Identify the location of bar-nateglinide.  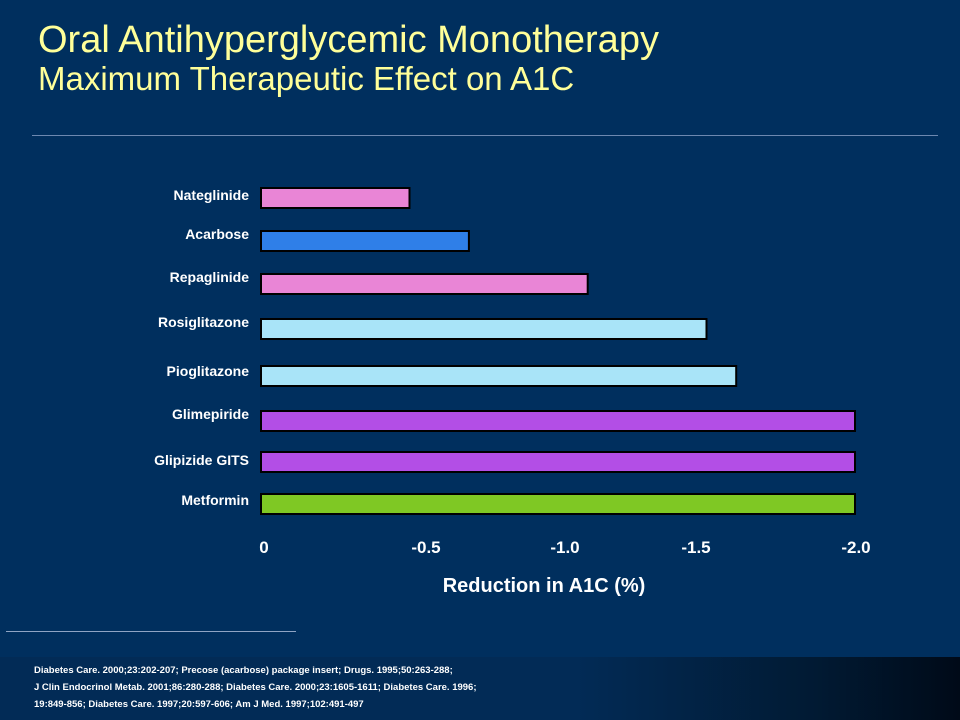
(335, 198).